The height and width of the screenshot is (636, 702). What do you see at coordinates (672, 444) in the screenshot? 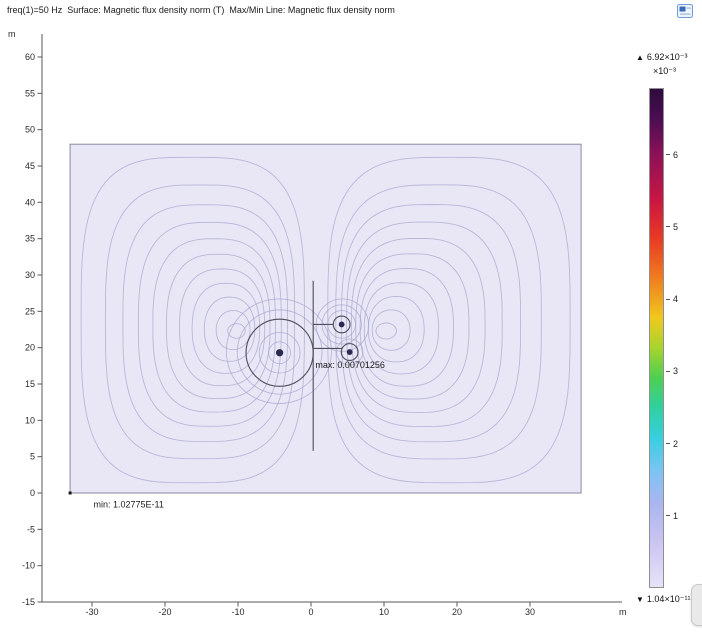
I see `colorbar-tick: 2` at bounding box center [672, 444].